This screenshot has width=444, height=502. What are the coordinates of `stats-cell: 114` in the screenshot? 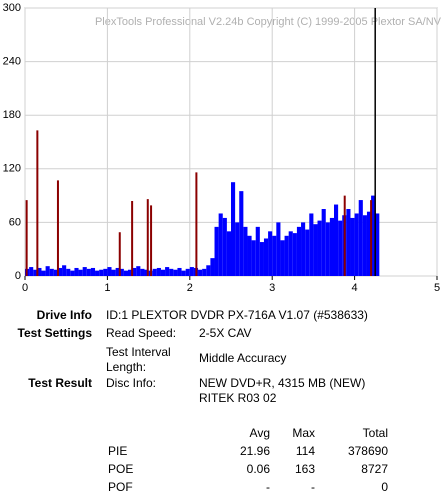 It's located at (305, 451).